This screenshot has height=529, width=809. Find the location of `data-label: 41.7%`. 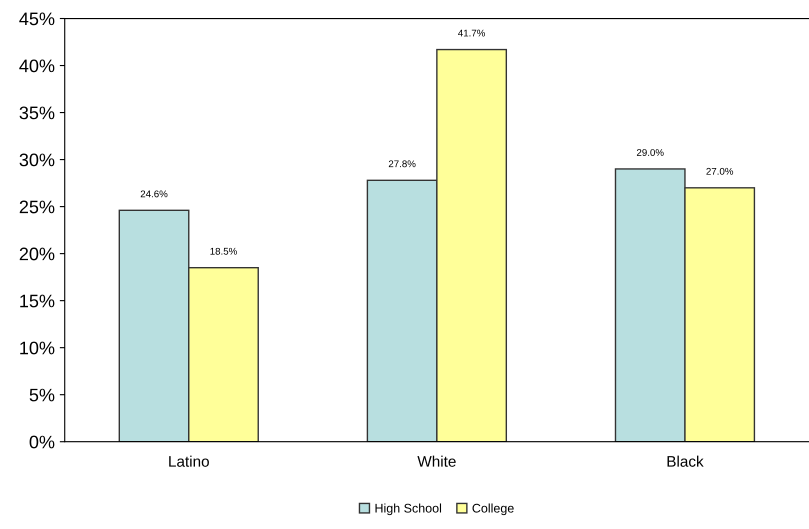

data-label: 41.7% is located at coordinates (472, 33).